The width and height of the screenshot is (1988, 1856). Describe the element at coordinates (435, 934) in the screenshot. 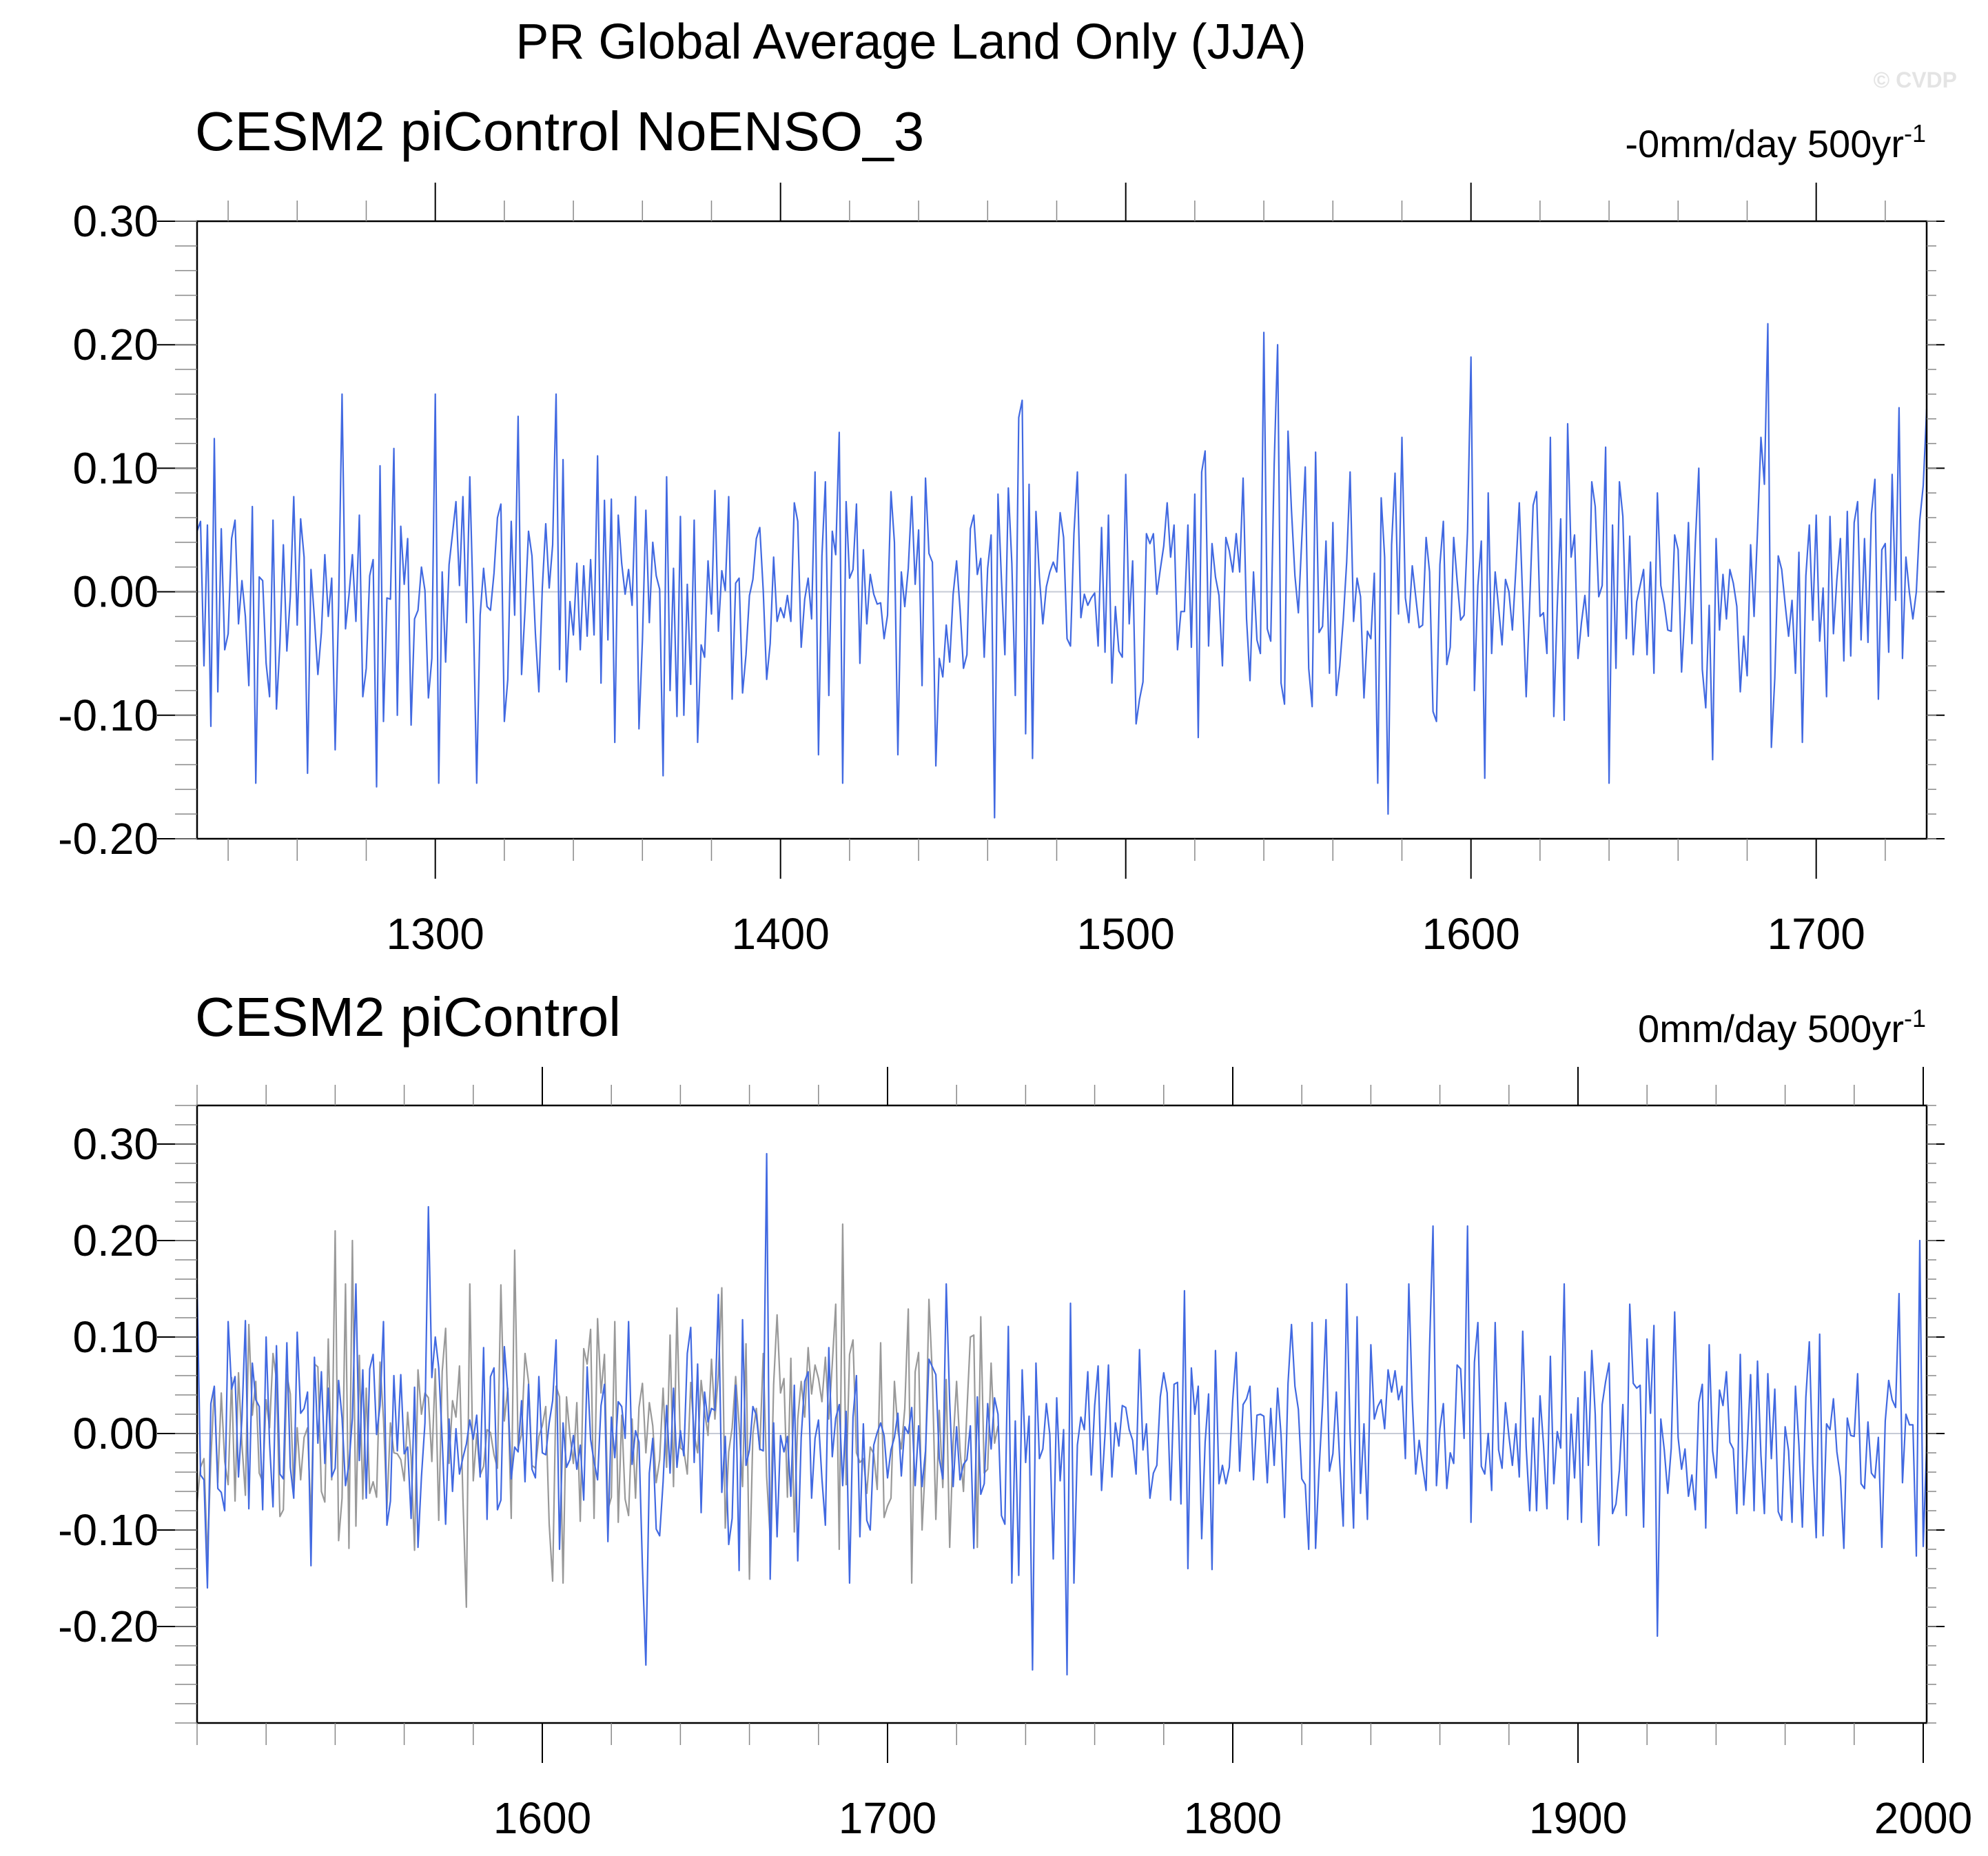

I see `x-tick-label: 1300` at that location.